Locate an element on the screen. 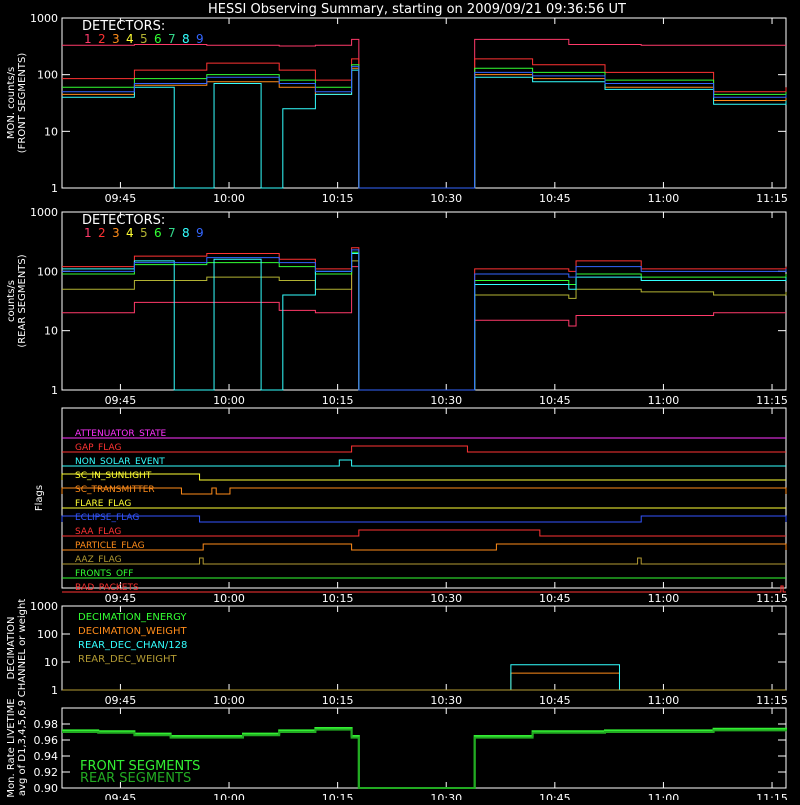 This screenshot has width=800, height=805. livetime-x-tick-label: 10:00 is located at coordinates (229, 796).